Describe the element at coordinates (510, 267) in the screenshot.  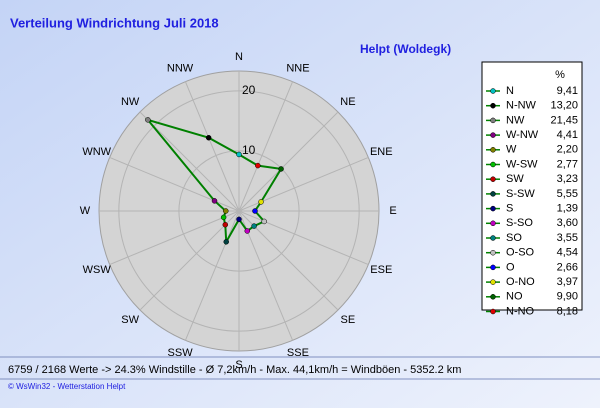
I see `legend-label: O` at that location.